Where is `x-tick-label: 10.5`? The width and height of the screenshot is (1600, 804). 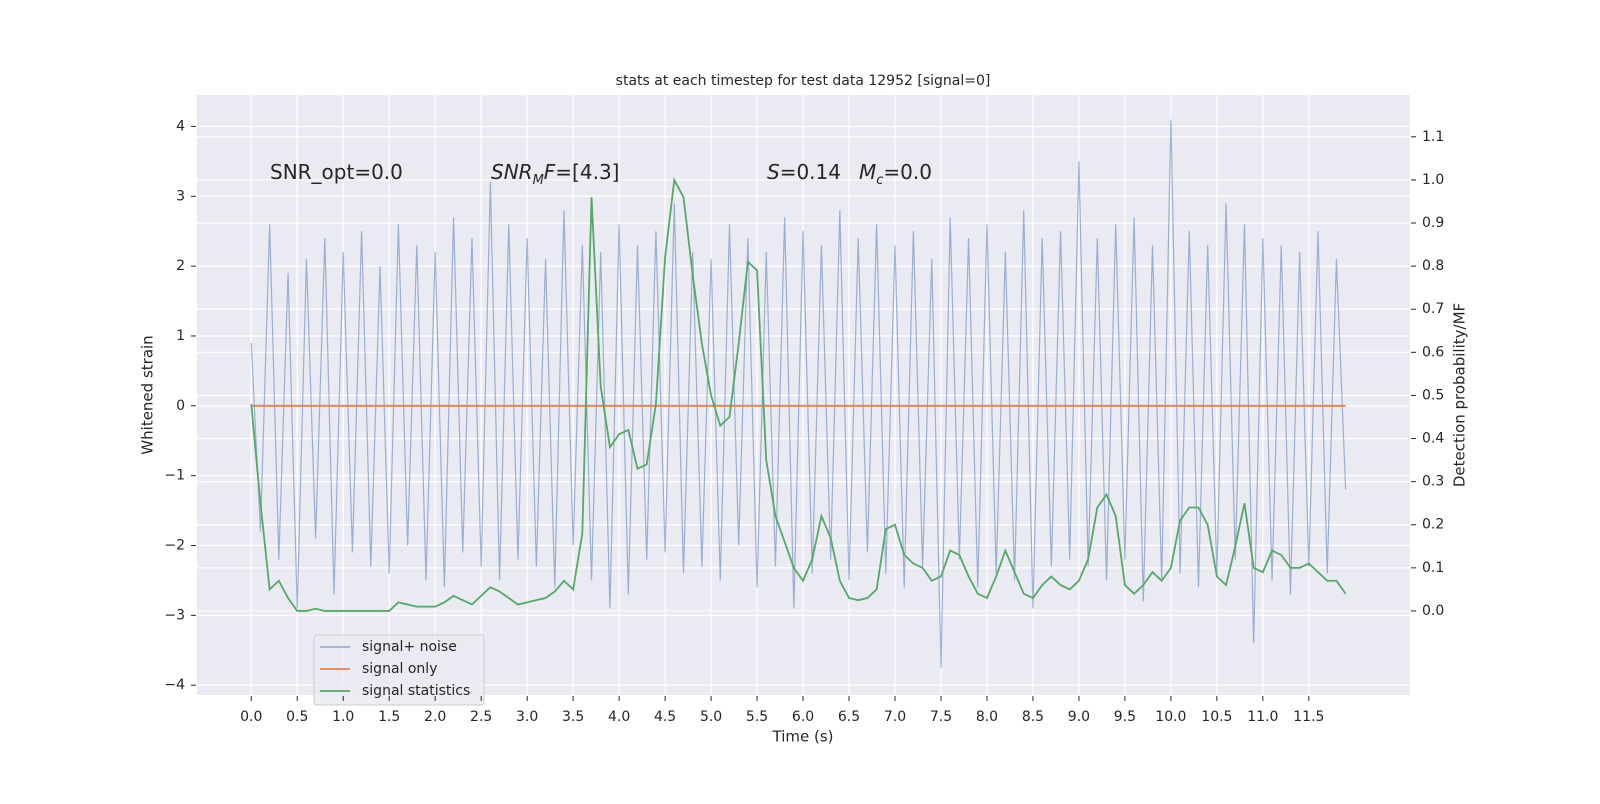
x-tick-label: 10.5 is located at coordinates (1216, 717).